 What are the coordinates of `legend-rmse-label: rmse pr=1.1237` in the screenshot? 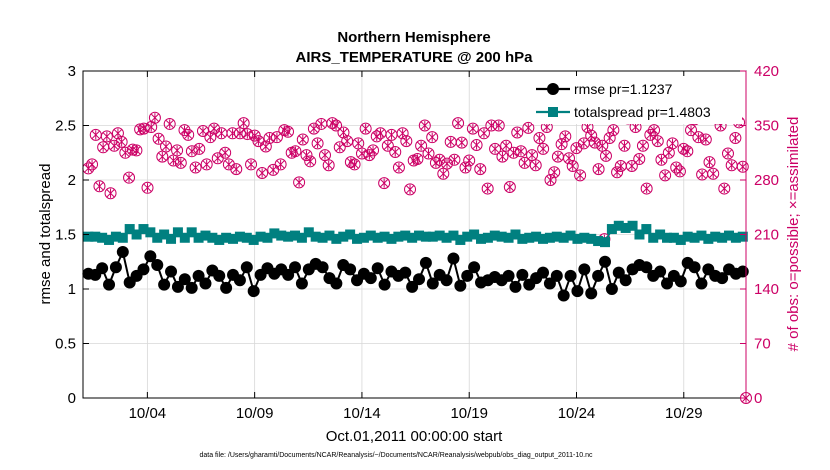 It's located at (623, 89).